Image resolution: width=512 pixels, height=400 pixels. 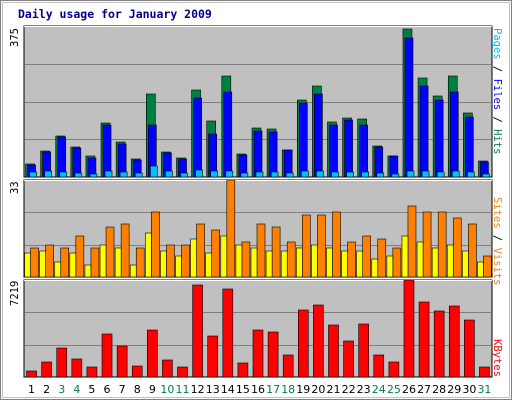 I want to click on x-tick-label: 19, so click(x=303, y=389).